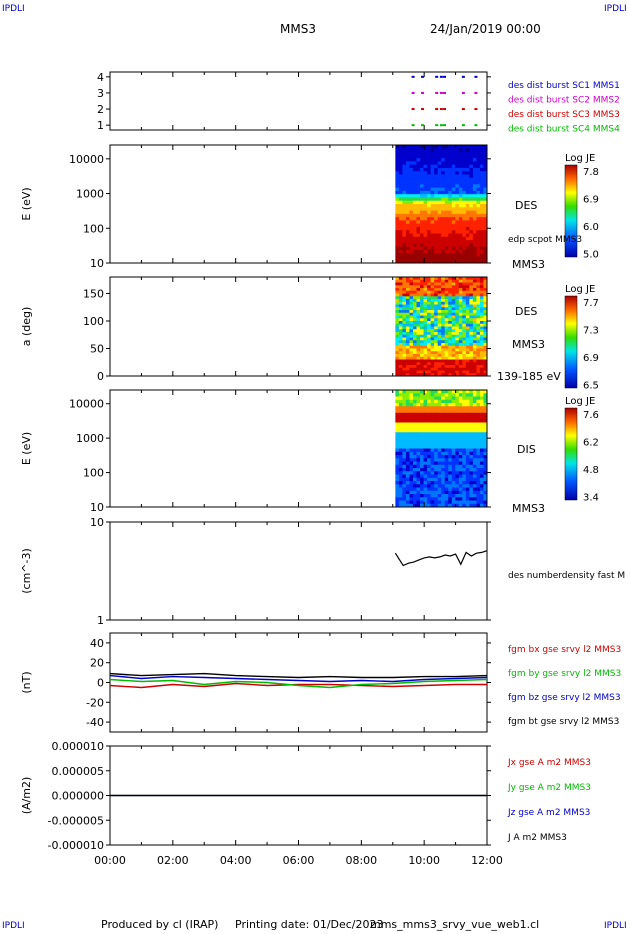 Image resolution: width=630 pixels, height=934 pixels. What do you see at coordinates (564, 650) in the screenshot?
I see `legend-entry: fgm bx gse srvy l2 MMS3` at bounding box center [564, 650].